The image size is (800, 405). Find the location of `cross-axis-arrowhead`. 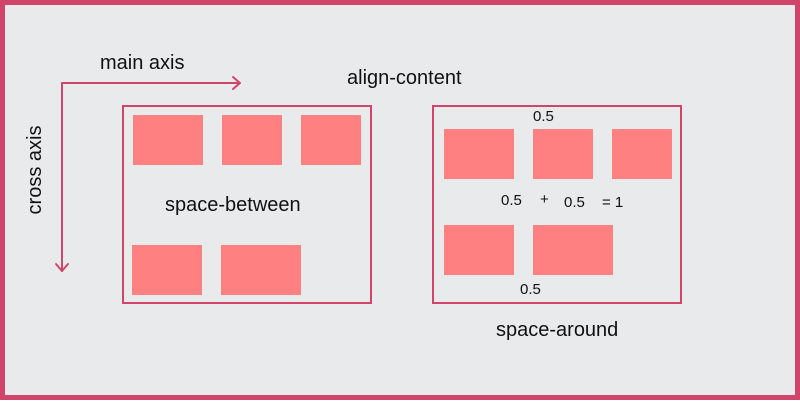

cross-axis-arrowhead is located at coordinates (62, 267).